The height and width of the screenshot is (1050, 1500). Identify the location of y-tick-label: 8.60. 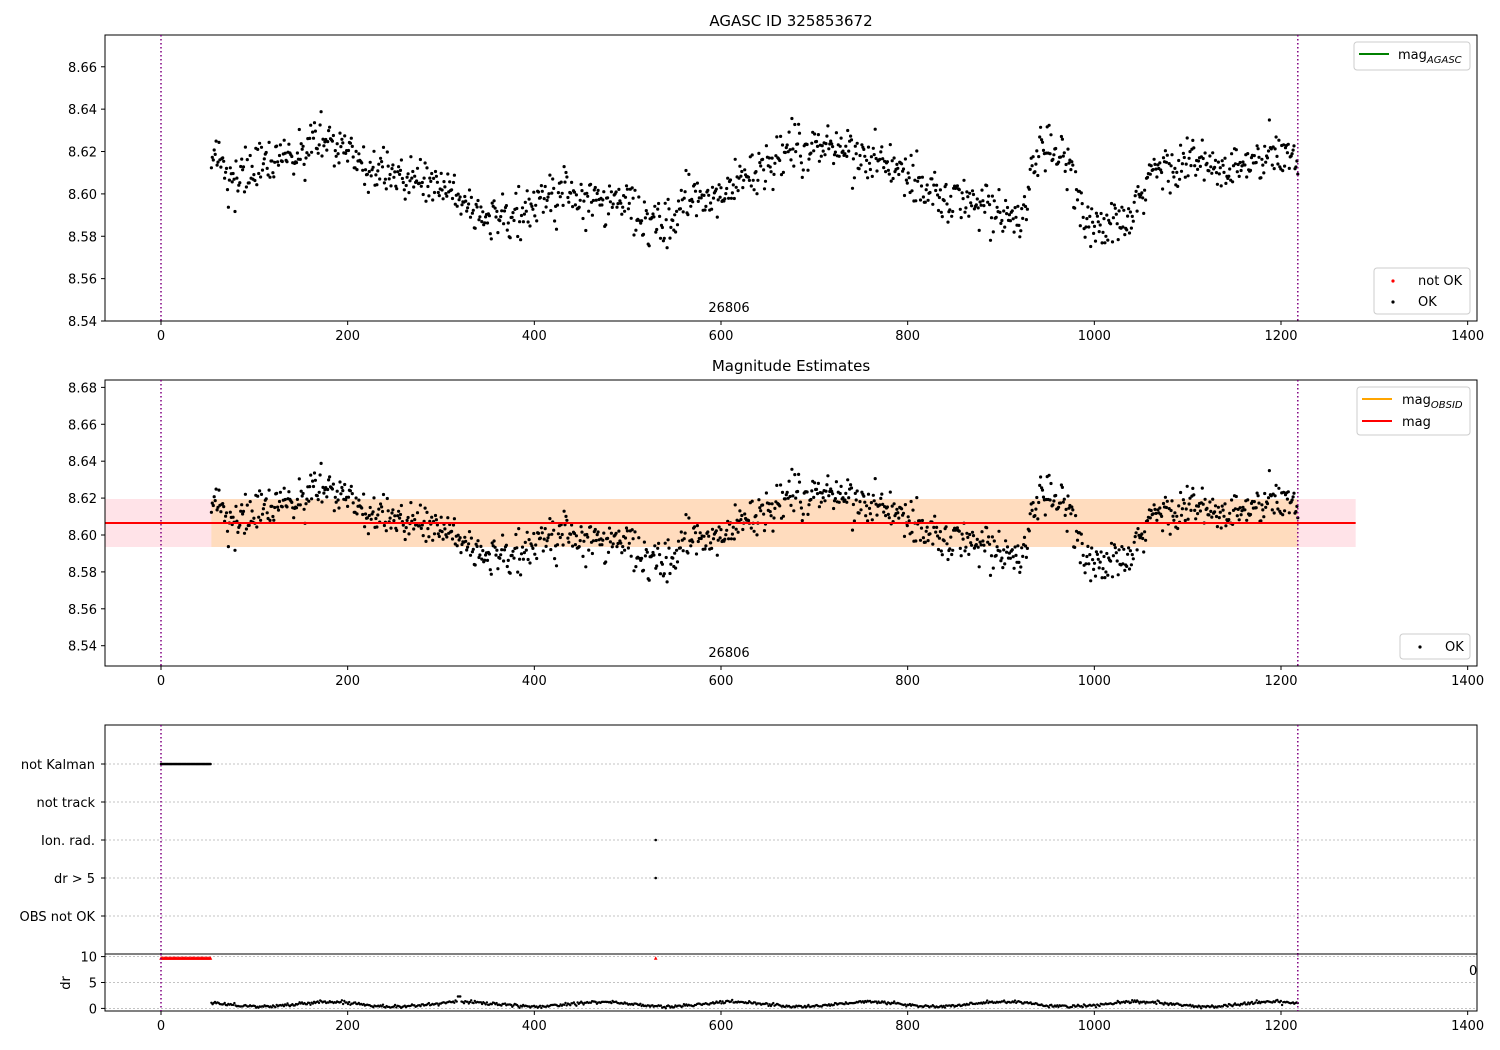
(82, 195).